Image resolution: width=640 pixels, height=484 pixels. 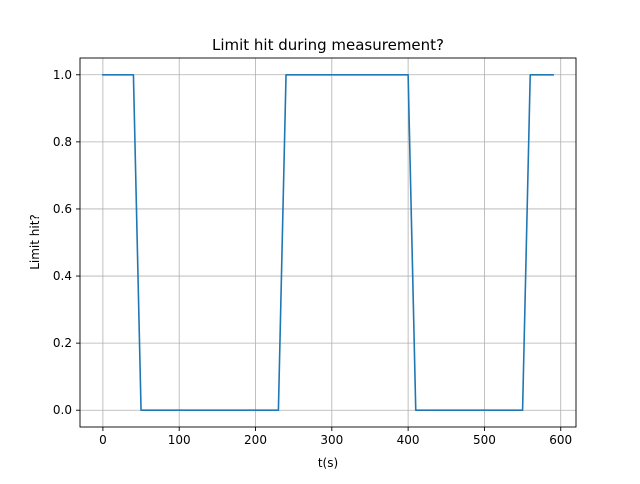 I want to click on x-axis-label: t(s), so click(x=328, y=463).